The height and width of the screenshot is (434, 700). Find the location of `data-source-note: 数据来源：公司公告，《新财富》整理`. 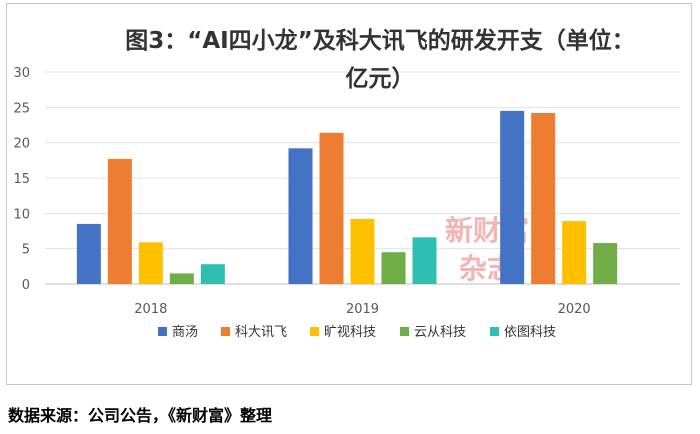

data-source-note: 数据来源：公司公告，《新财富》整理 is located at coordinates (140, 415).